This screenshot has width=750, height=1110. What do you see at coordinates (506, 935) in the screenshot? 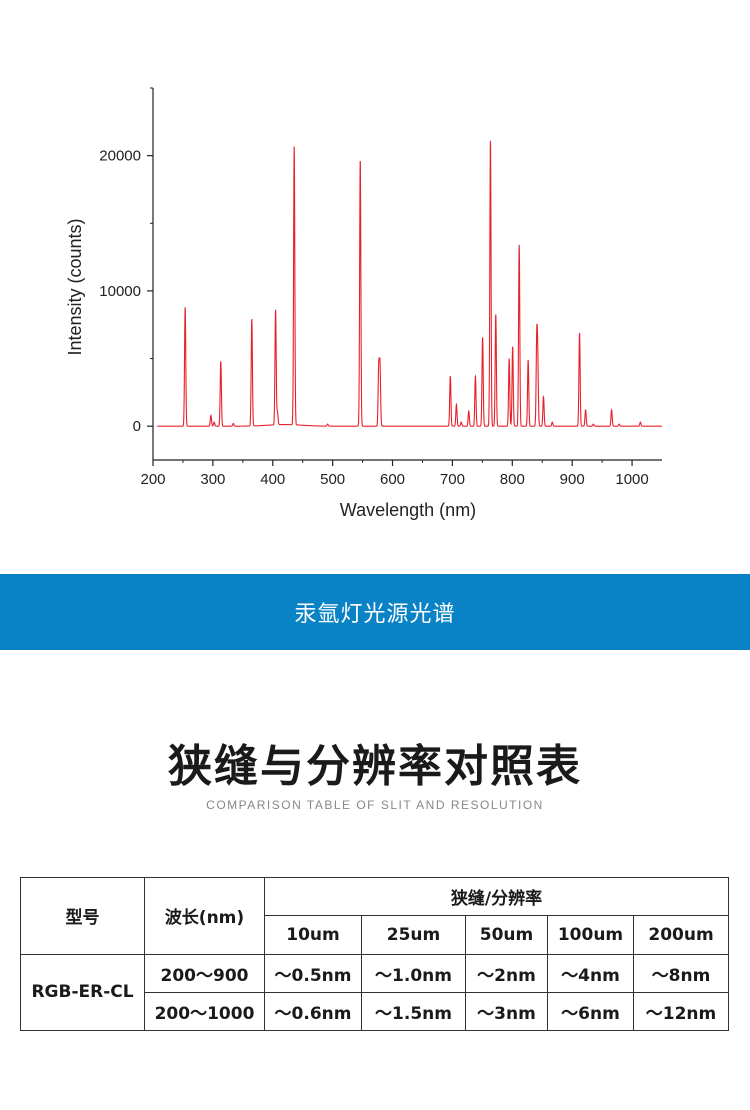
I see `slit-header-cell: 50um` at bounding box center [506, 935].